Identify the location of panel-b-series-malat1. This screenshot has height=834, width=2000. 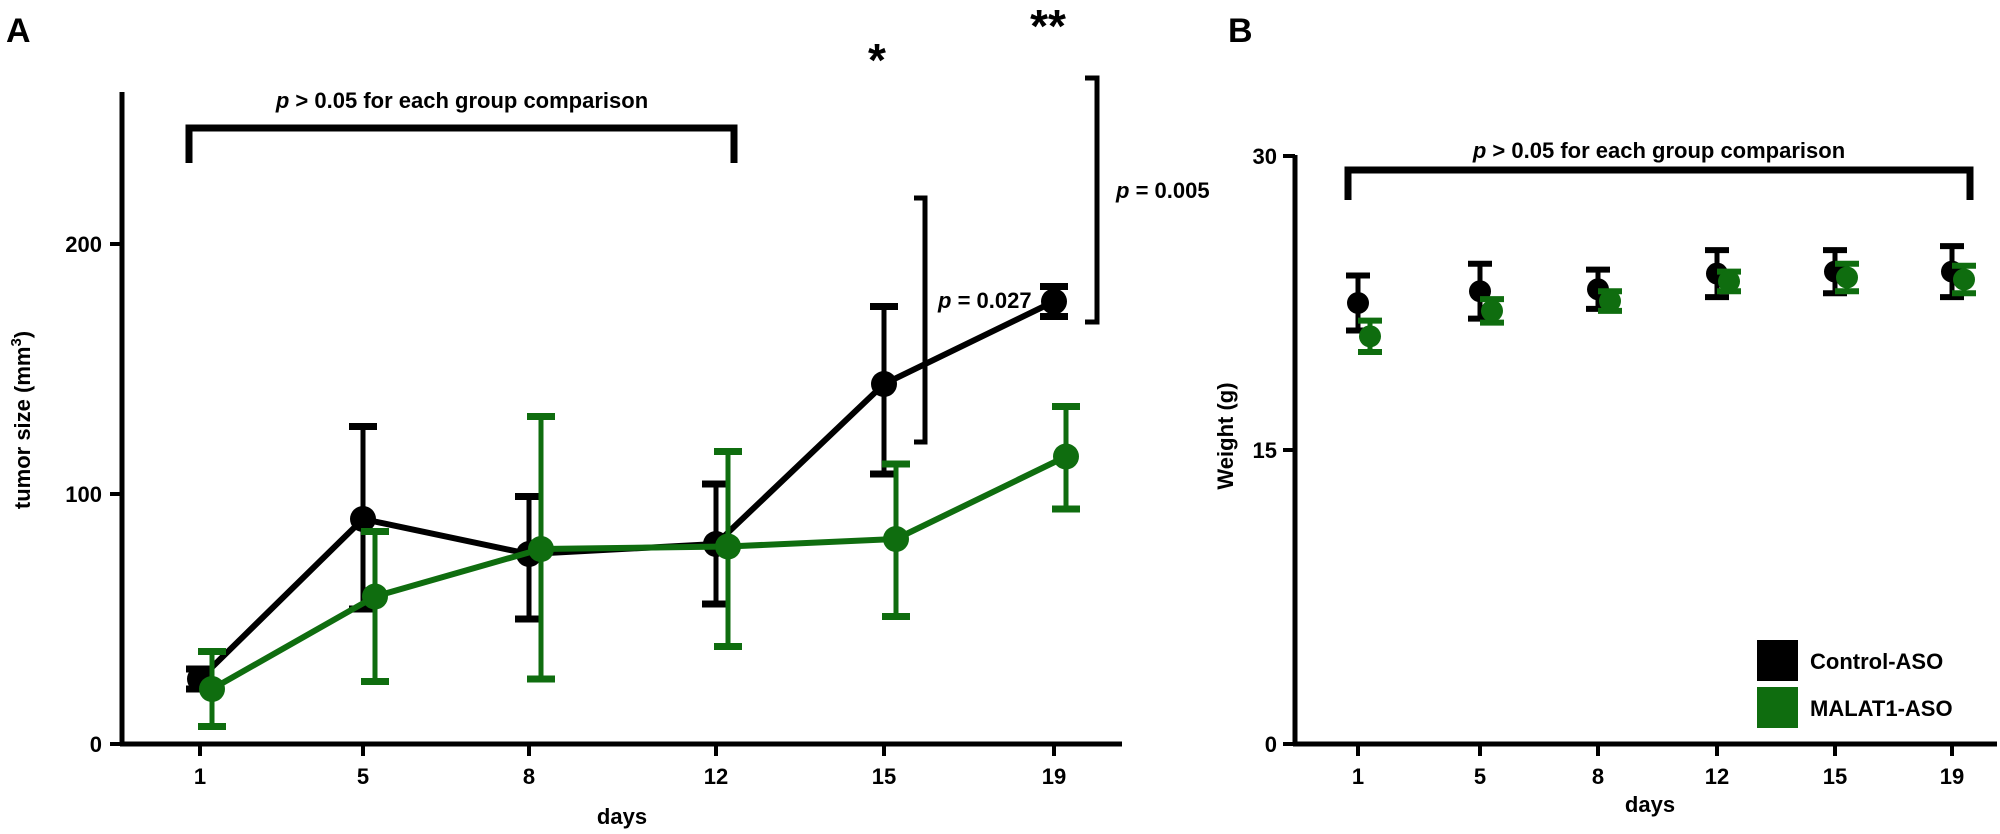
(1667, 307).